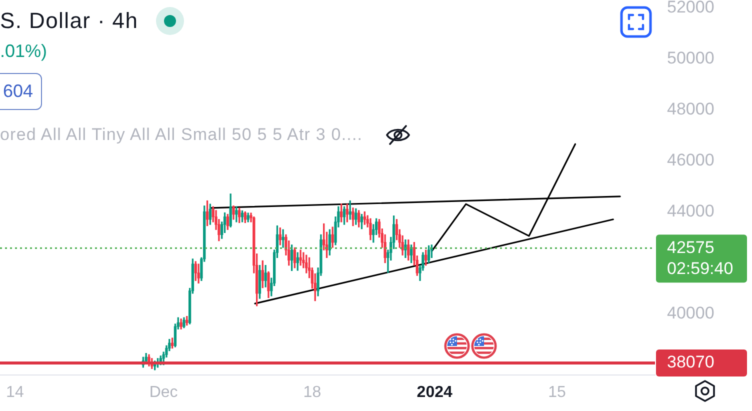  What do you see at coordinates (690, 247) in the screenshot?
I see `ref-line-label: 42575` at bounding box center [690, 247].